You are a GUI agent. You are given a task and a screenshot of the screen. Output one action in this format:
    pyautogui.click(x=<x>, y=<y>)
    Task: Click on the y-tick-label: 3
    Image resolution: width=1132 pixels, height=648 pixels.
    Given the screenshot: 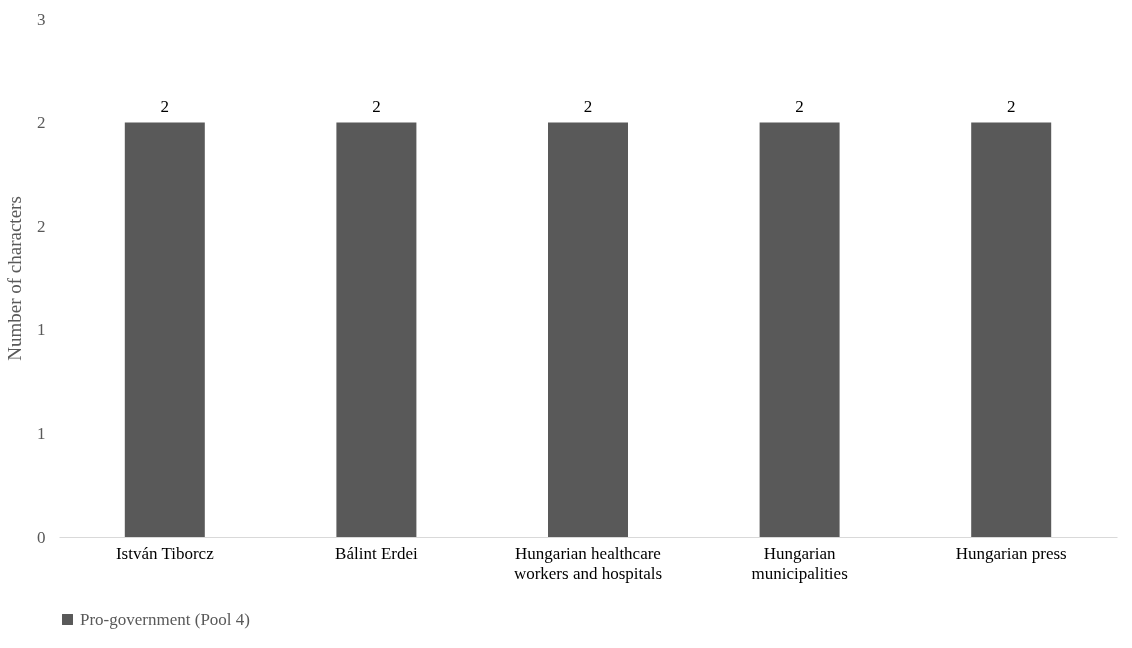 What is the action you would take?
    pyautogui.click(x=41, y=19)
    